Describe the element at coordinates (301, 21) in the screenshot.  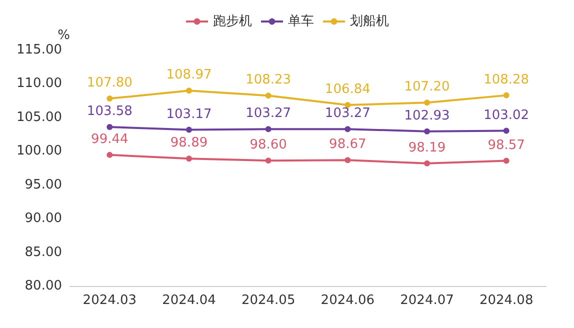
I see `legend-label: 单车` at that location.